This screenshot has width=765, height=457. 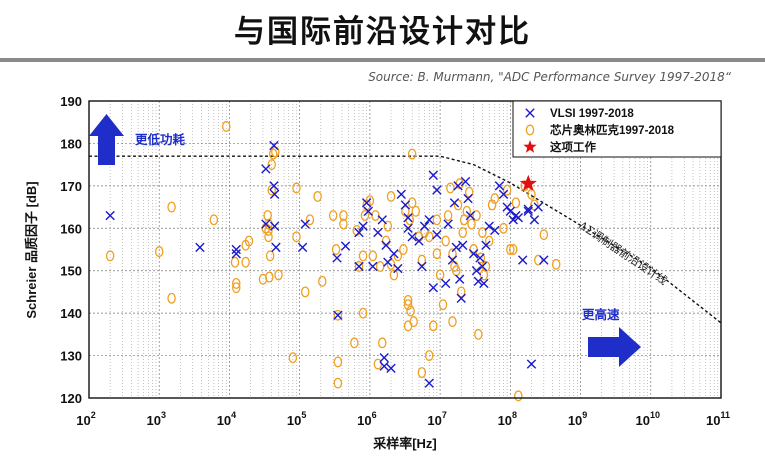 What do you see at coordinates (577, 419) in the screenshot?
I see `x-tick-label: 10⁹` at bounding box center [577, 419].